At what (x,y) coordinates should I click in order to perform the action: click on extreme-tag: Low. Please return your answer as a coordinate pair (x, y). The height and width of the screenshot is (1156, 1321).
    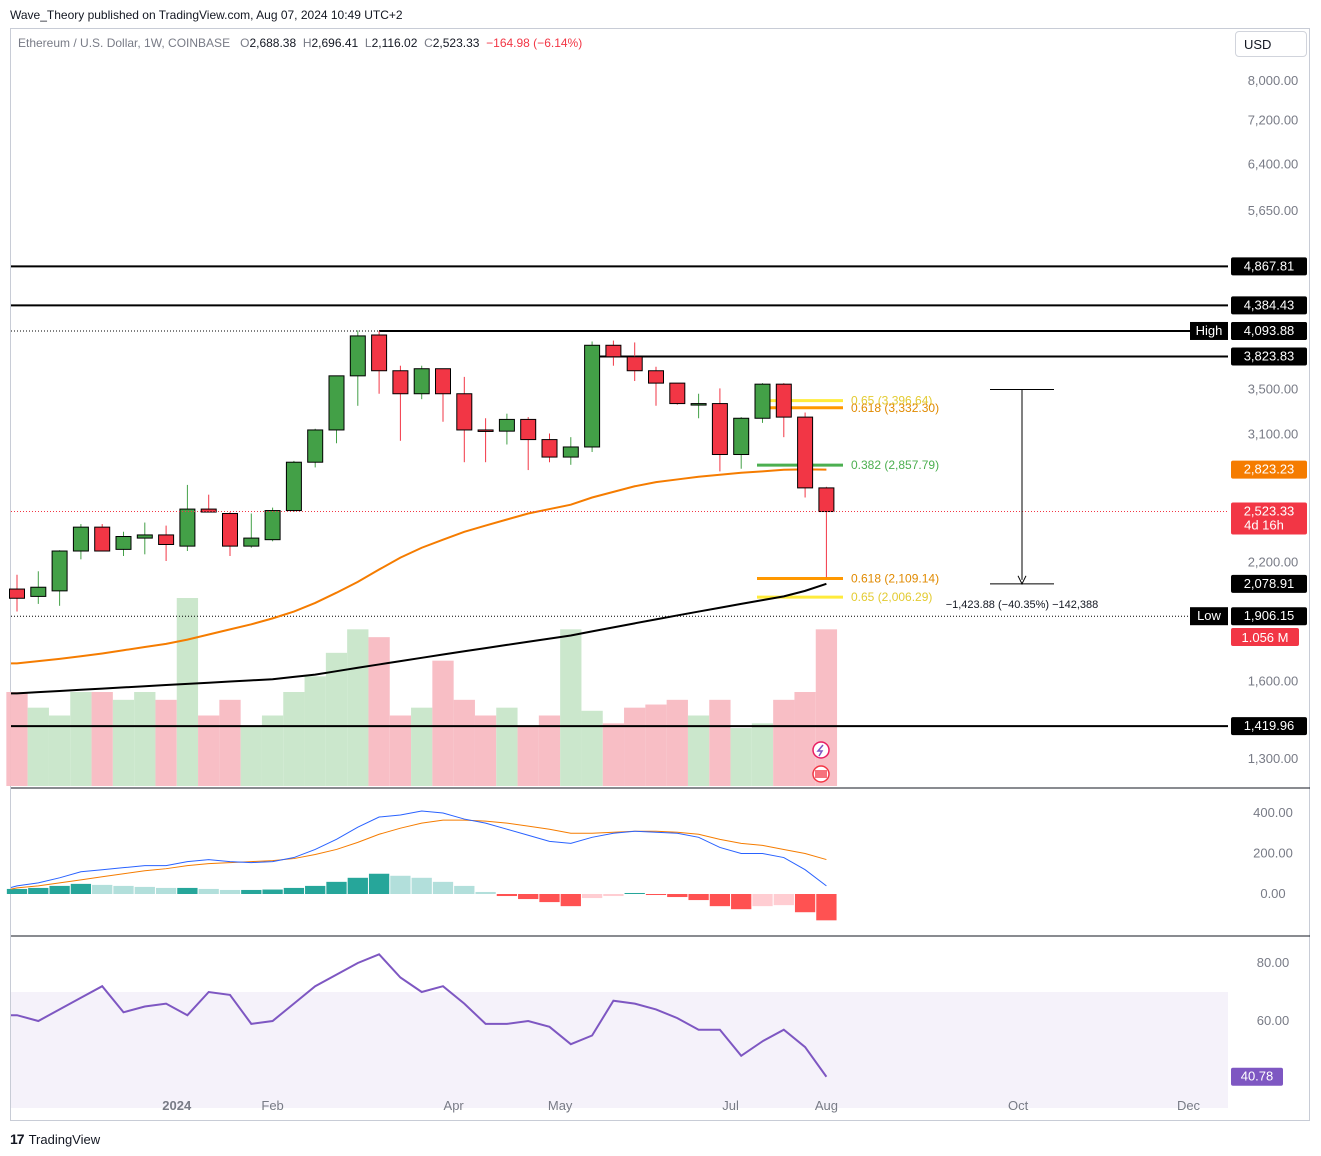
    Looking at the image, I should click on (1209, 615).